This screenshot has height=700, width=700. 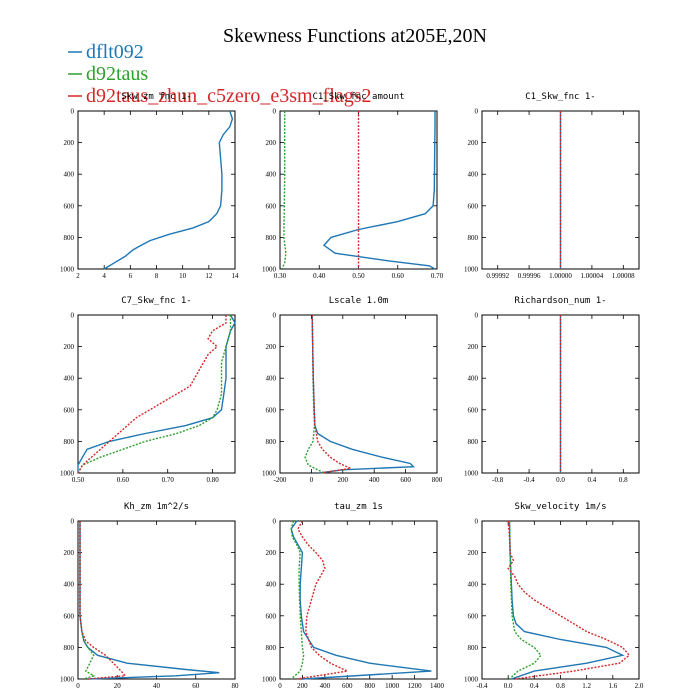 What do you see at coordinates (560, 480) in the screenshot?
I see `x-tick-label: 0.0` at bounding box center [560, 480].